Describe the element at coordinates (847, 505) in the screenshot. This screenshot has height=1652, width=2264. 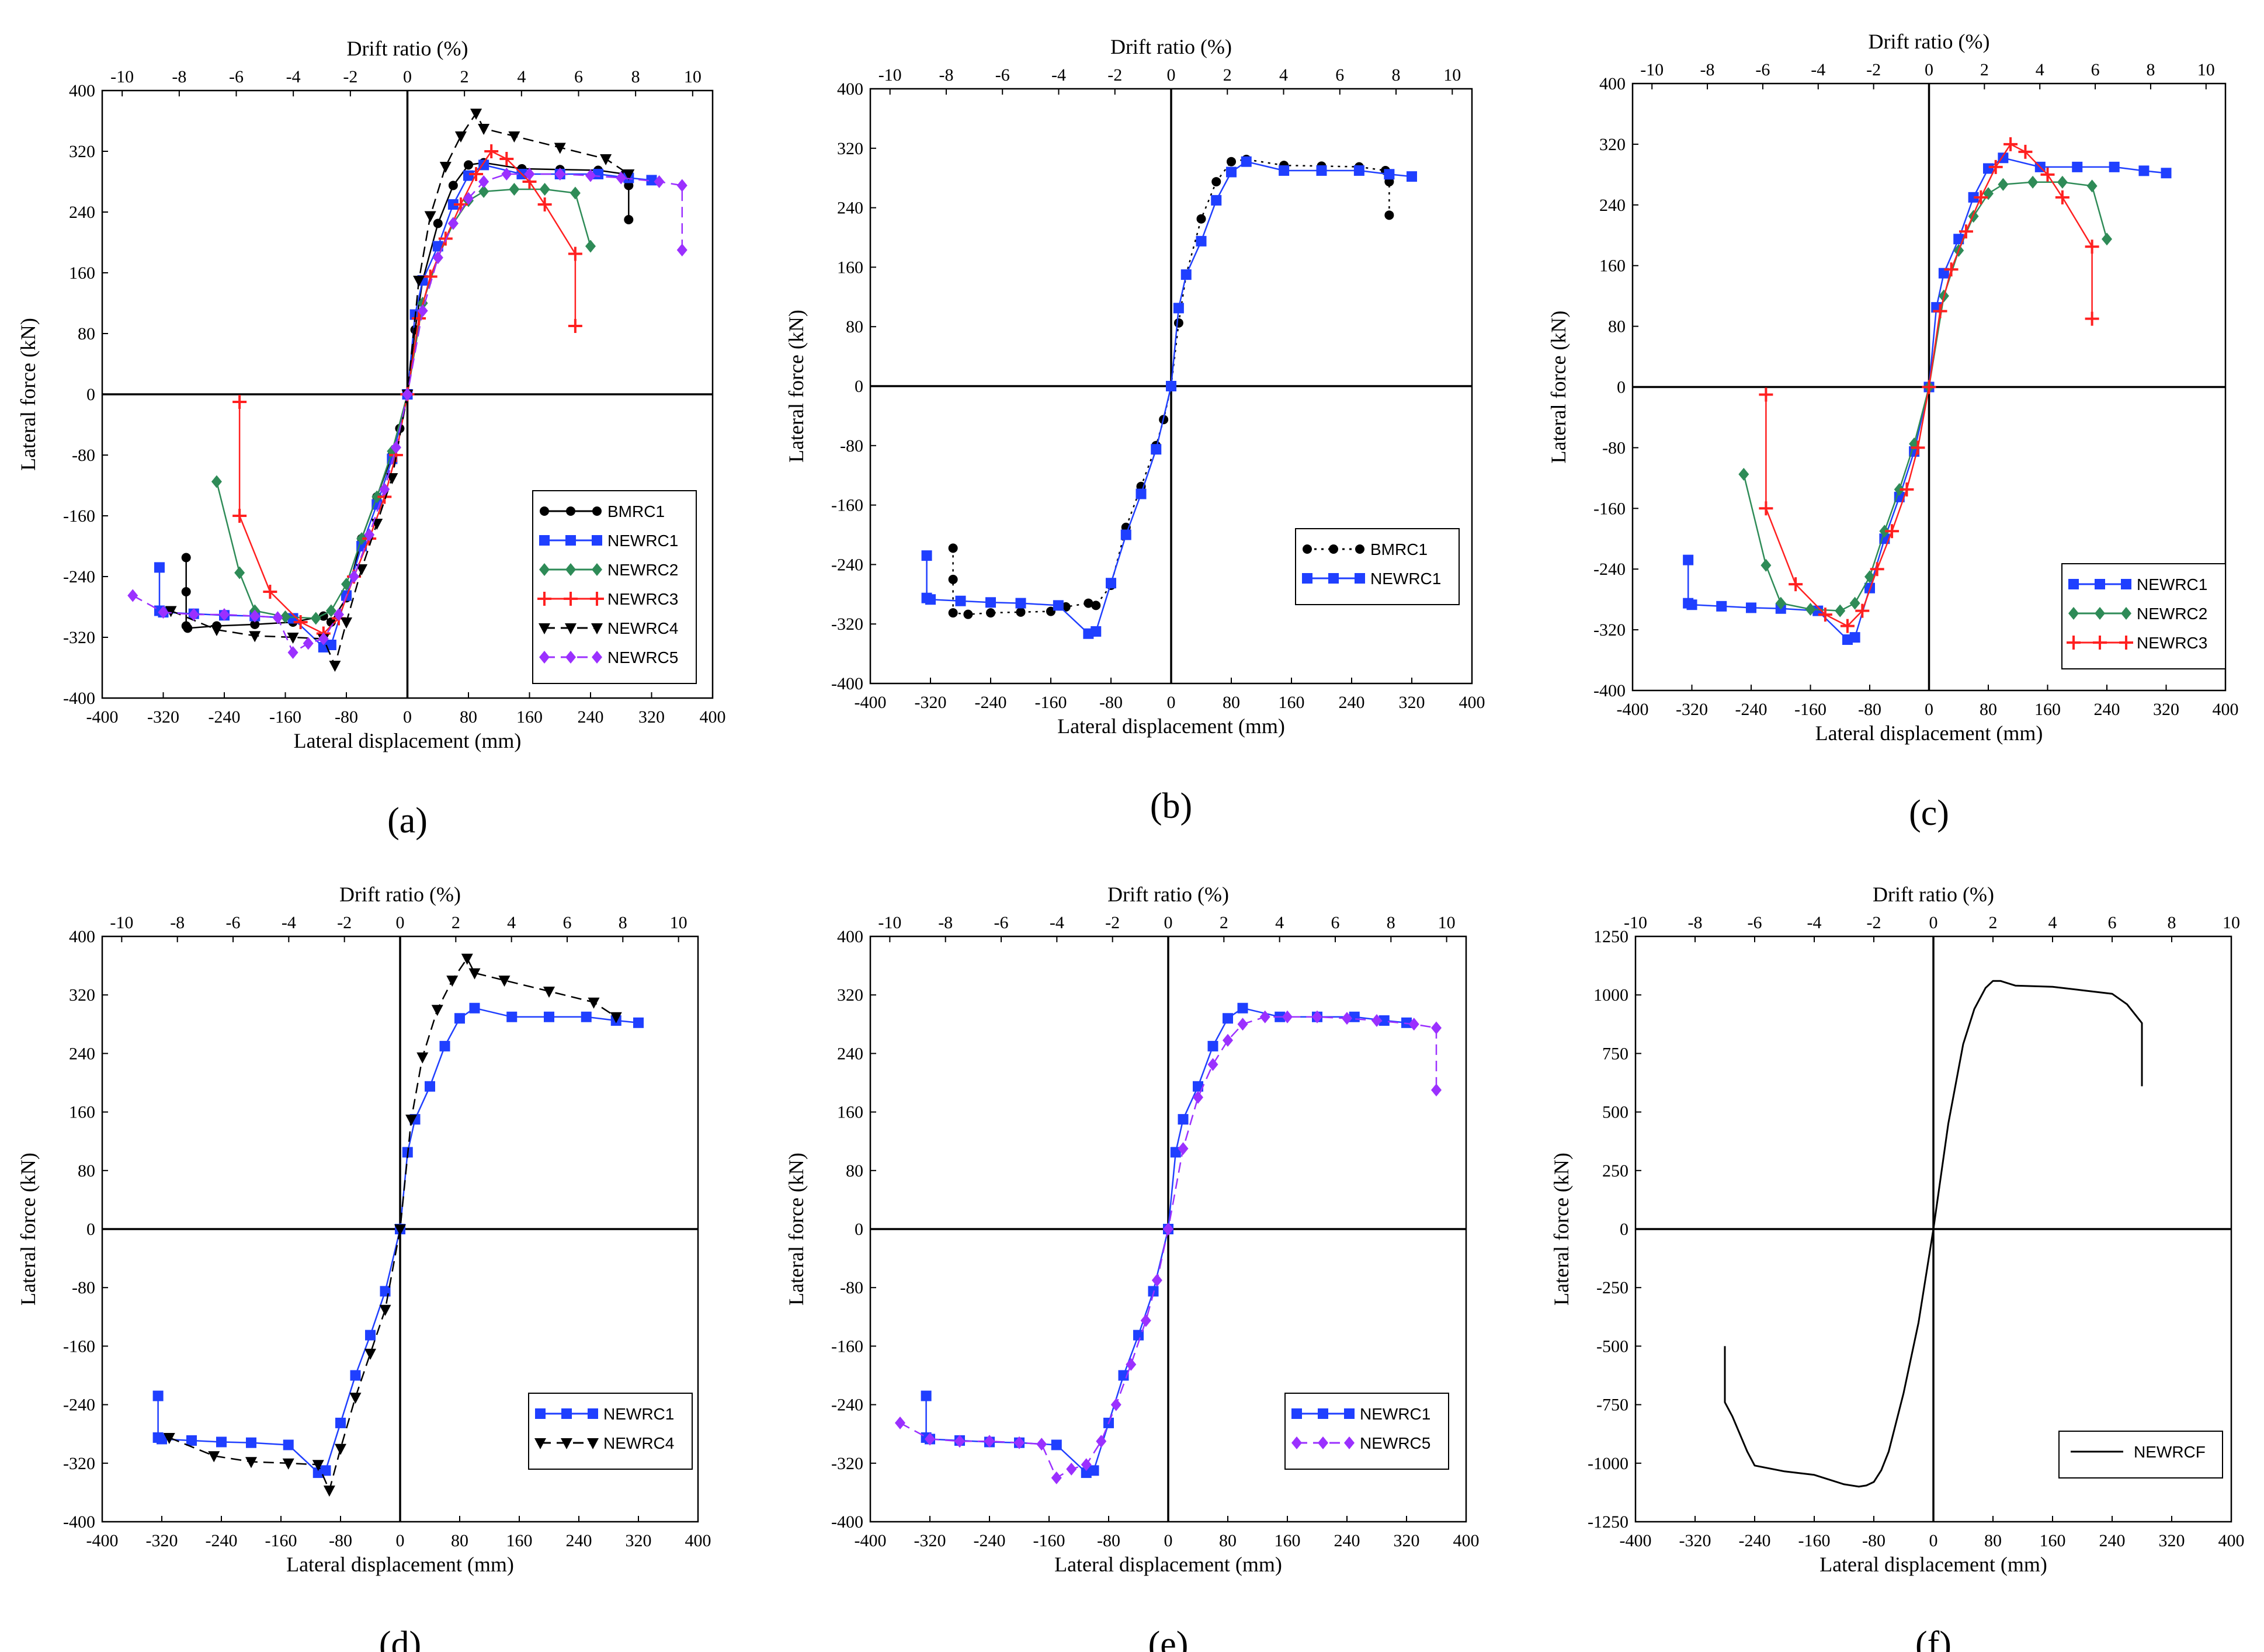
I see `y-tick-label: -160` at that location.